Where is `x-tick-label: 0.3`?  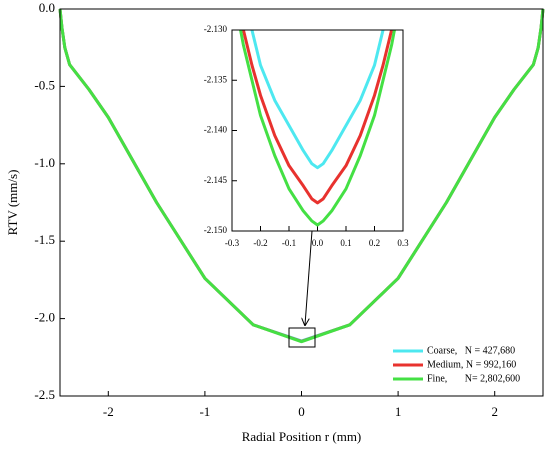
x-tick-label: 0.3 is located at coordinates (403, 243).